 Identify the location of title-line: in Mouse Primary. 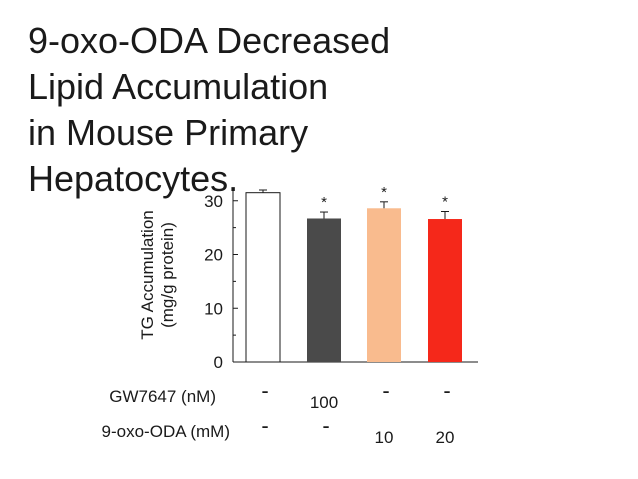
(168, 132).